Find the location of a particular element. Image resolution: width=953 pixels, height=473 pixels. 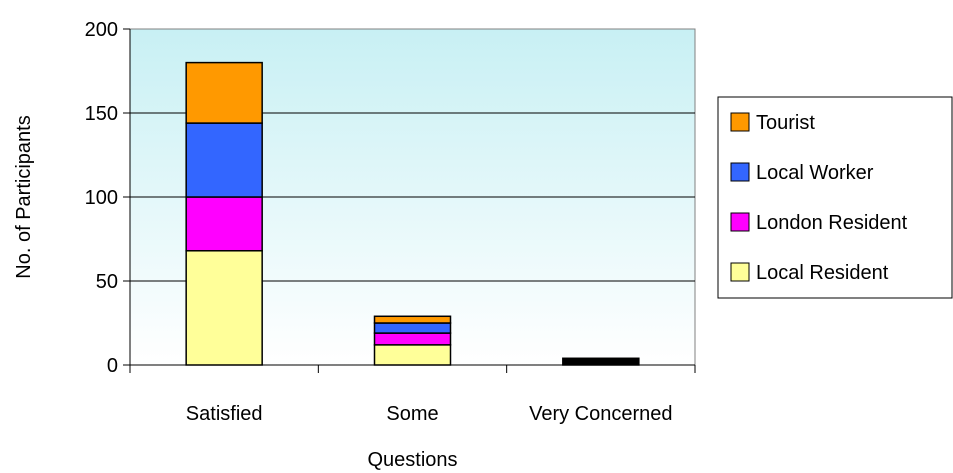

x-tick-label: Satisfied is located at coordinates (224, 414).